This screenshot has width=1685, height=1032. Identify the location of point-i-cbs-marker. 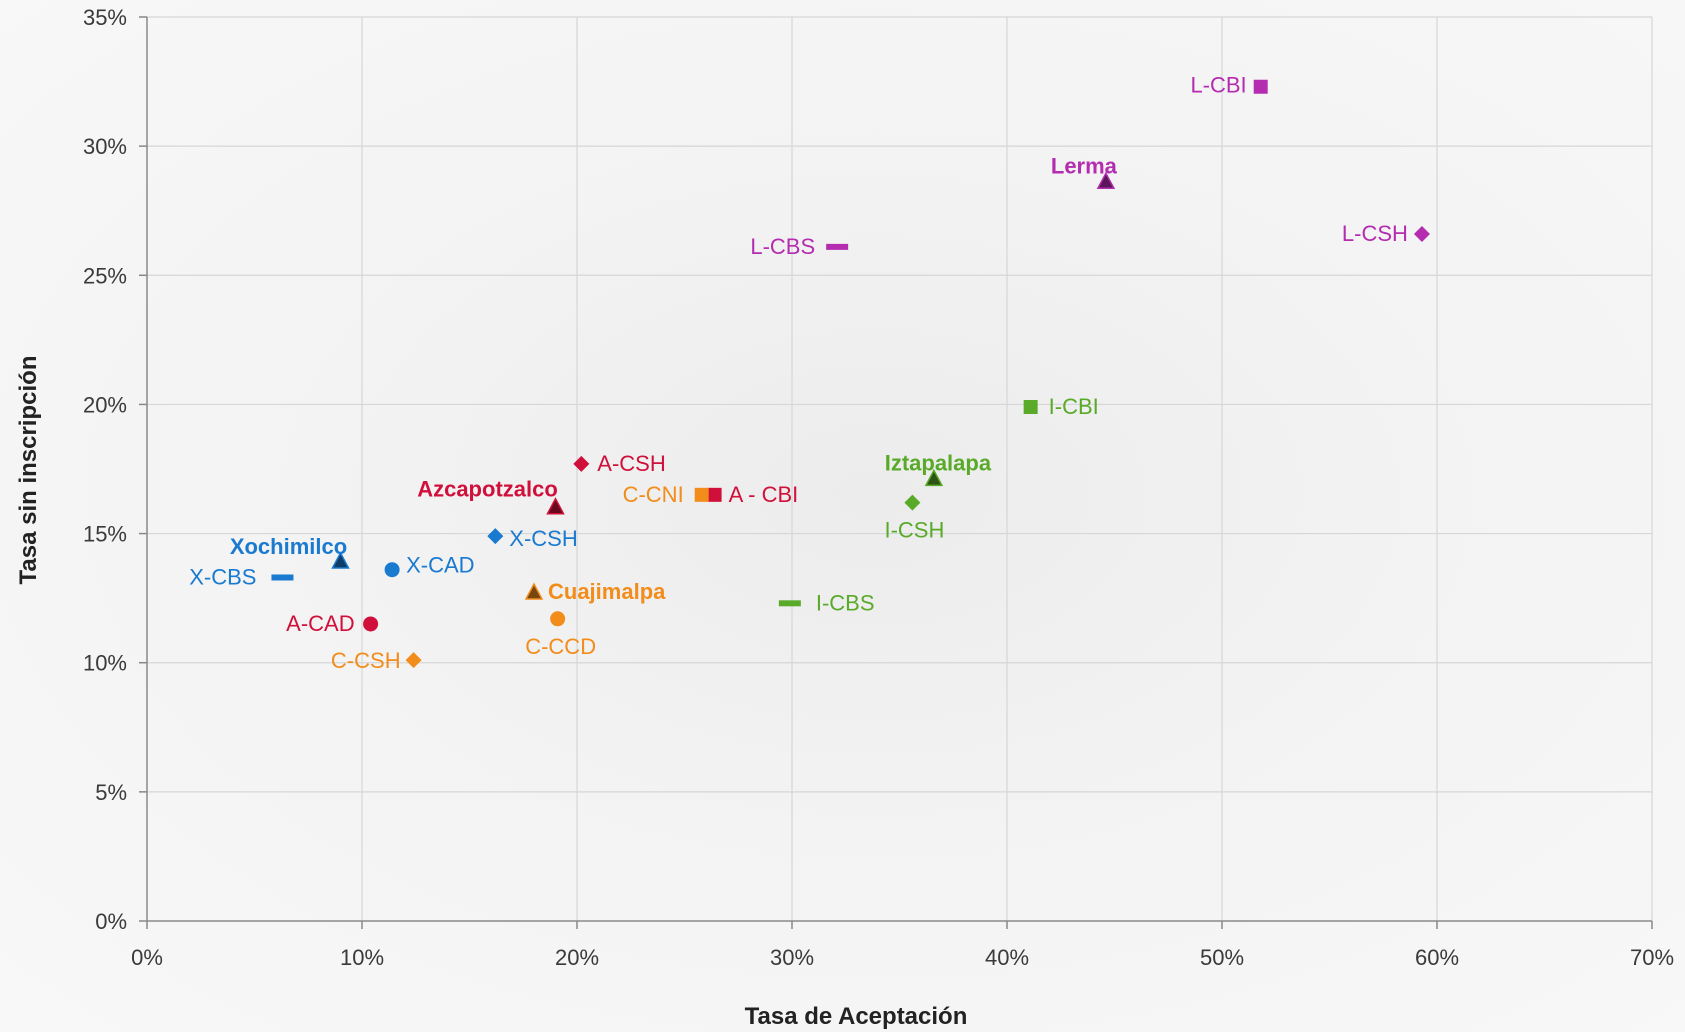
(789, 603).